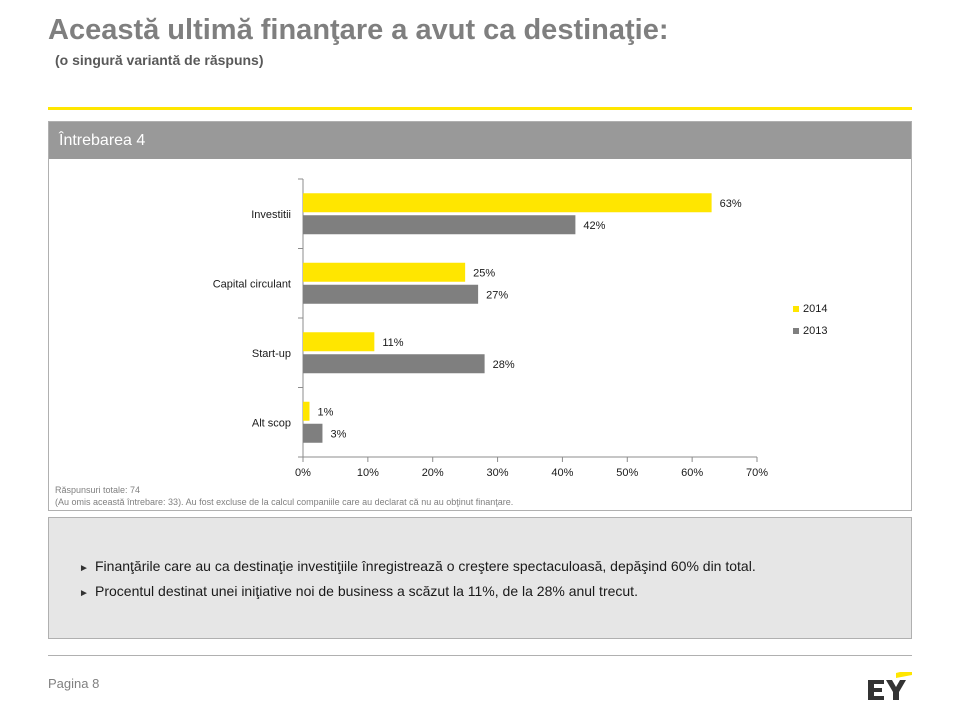 Image resolution: width=960 pixels, height=720 pixels. What do you see at coordinates (497, 295) in the screenshot?
I see `data-label-2013: 27%` at bounding box center [497, 295].